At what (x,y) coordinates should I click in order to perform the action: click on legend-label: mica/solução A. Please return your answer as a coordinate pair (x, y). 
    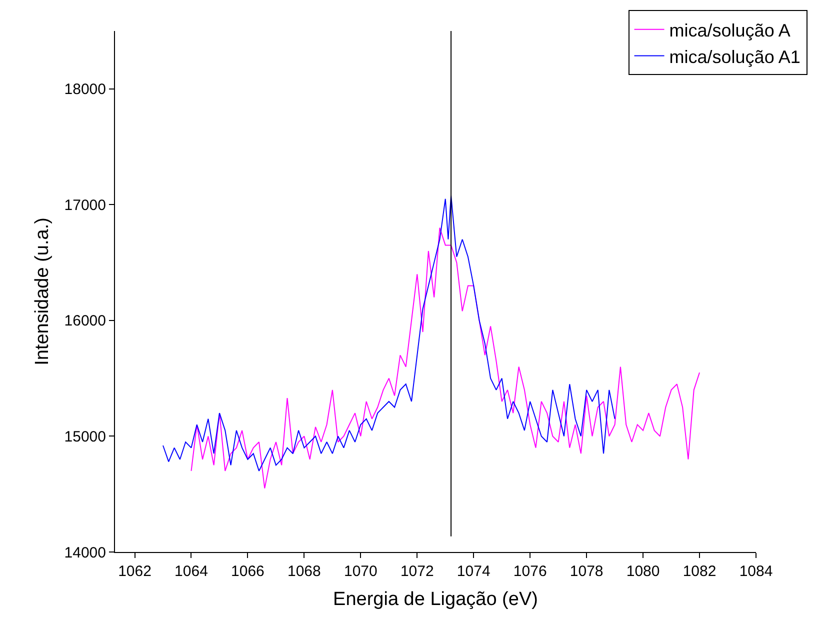
    Looking at the image, I should click on (729, 30).